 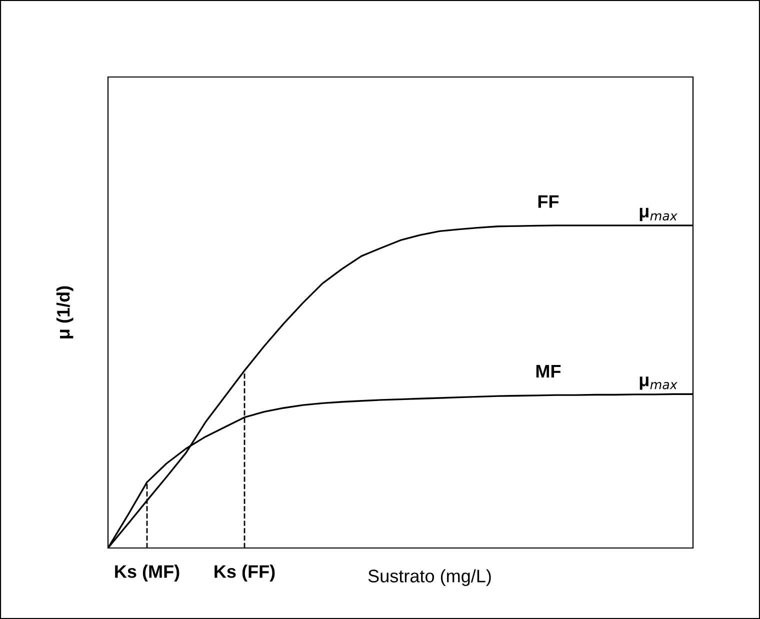 What do you see at coordinates (548, 201) in the screenshot?
I see `series-label: FF` at bounding box center [548, 201].